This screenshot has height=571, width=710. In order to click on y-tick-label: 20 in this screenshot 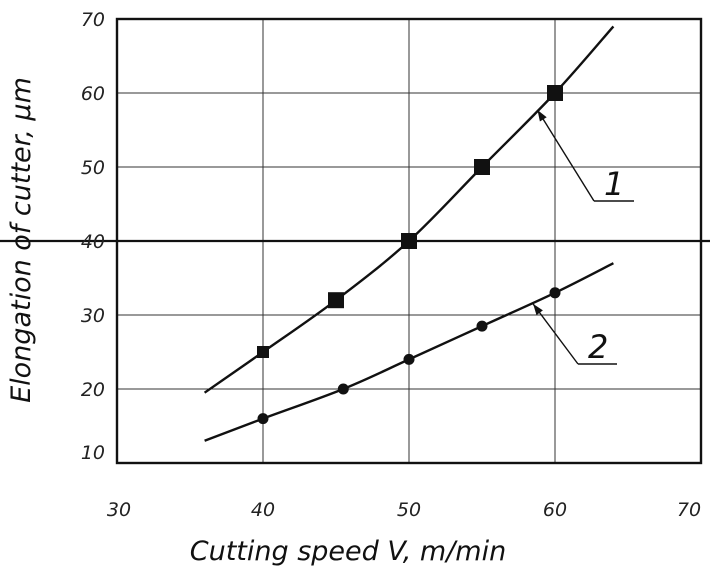, I will do `click(93, 390)`.